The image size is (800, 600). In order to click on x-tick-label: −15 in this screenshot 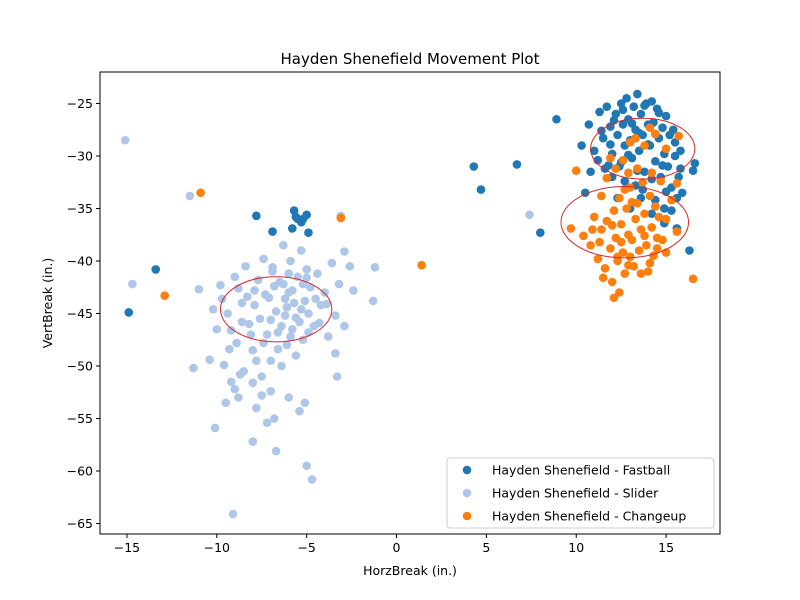, I will do `click(127, 547)`.